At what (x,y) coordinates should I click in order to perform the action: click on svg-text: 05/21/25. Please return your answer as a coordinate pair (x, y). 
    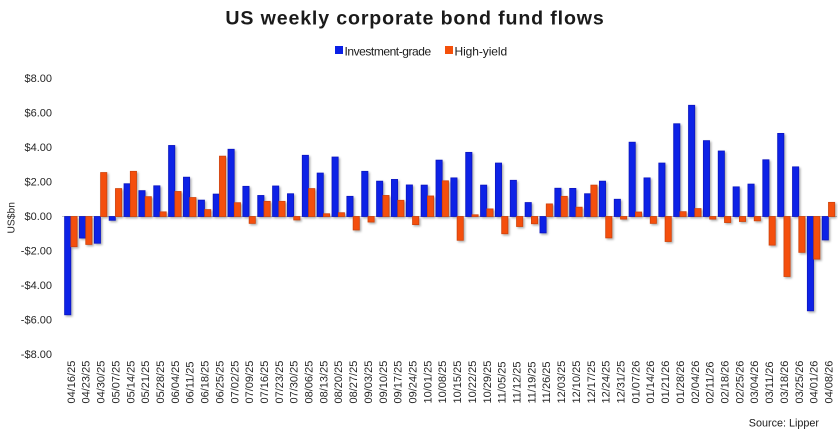
    Looking at the image, I should click on (146, 382).